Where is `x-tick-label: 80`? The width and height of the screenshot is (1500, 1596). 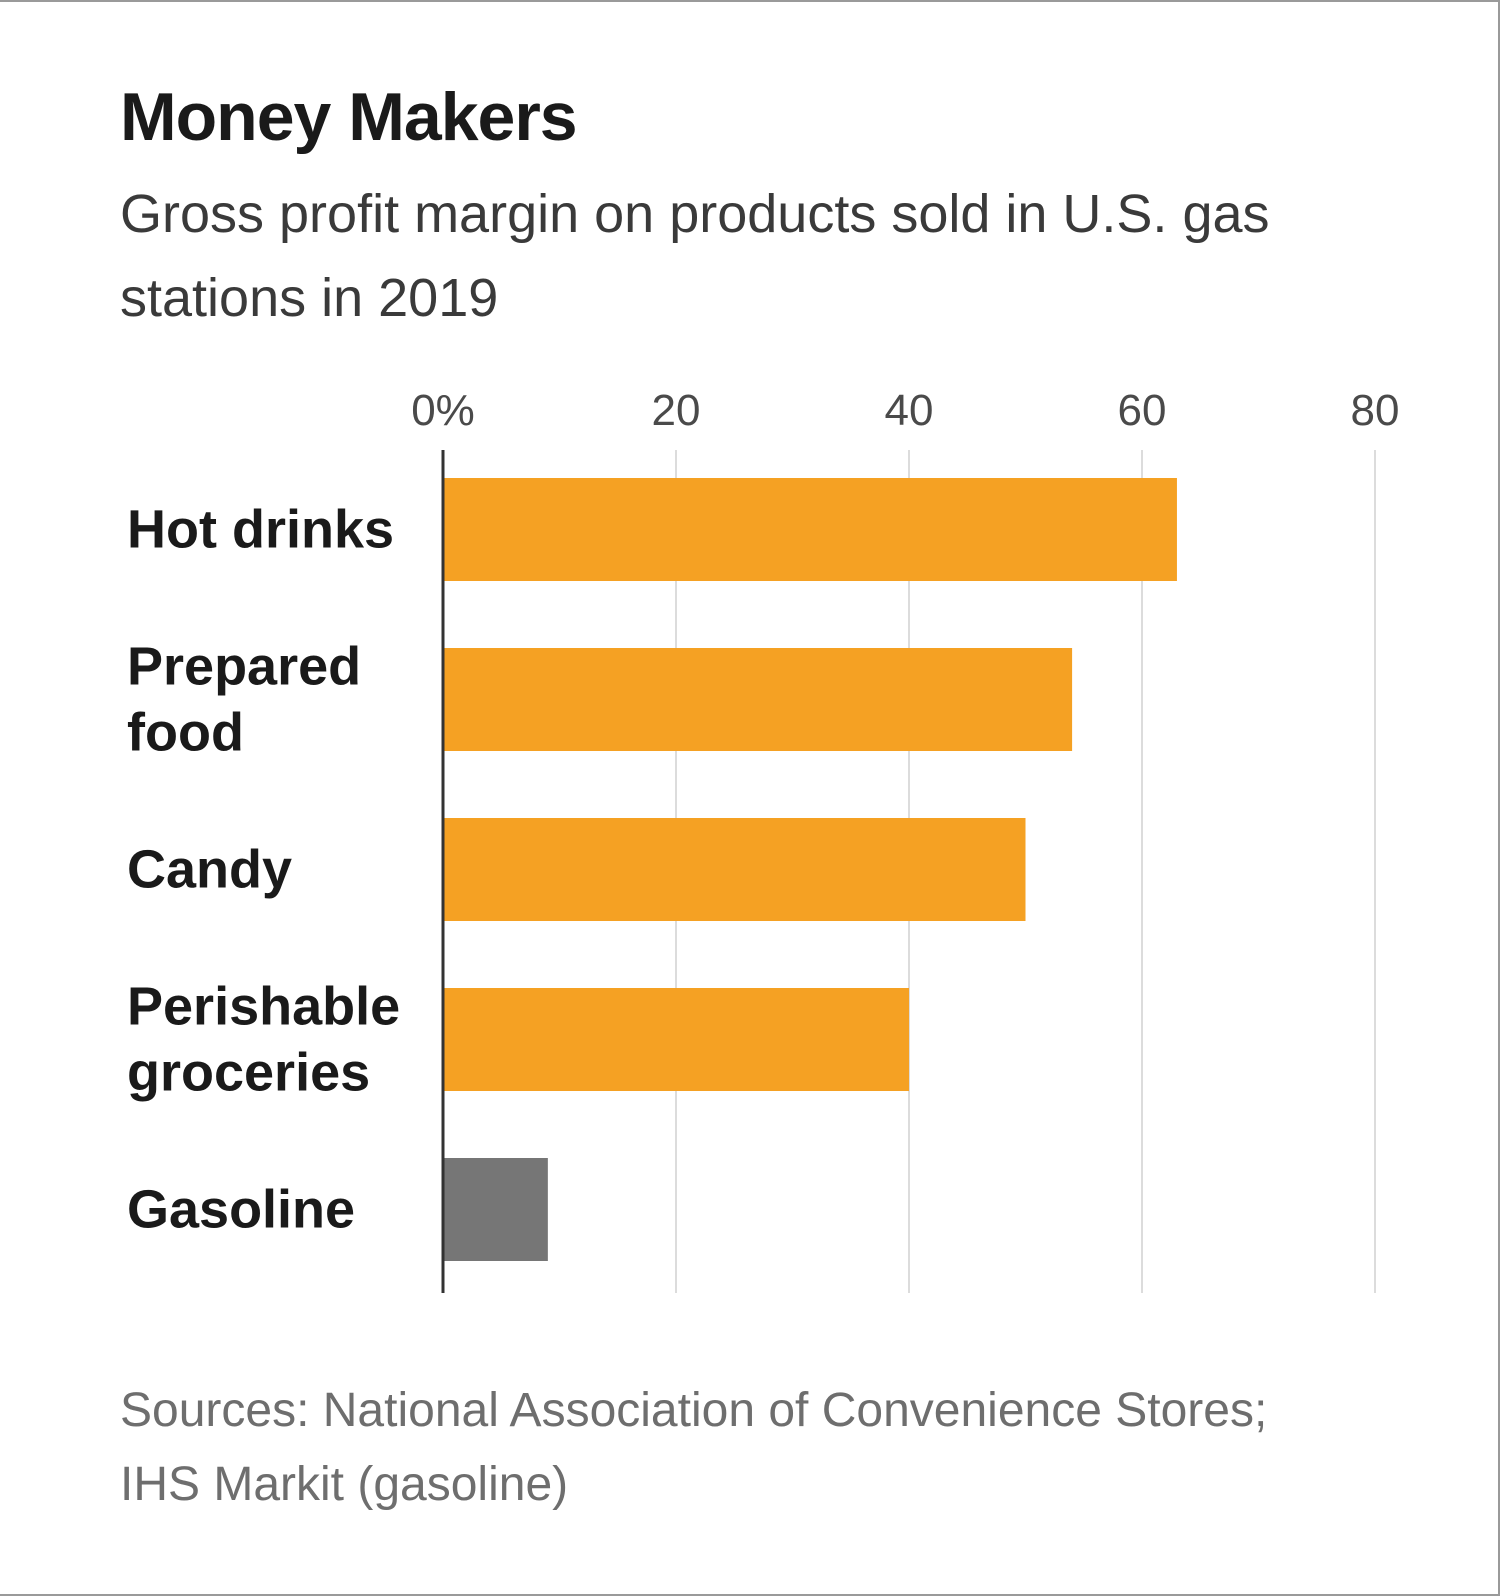 x-tick-label: 80 is located at coordinates (1375, 410).